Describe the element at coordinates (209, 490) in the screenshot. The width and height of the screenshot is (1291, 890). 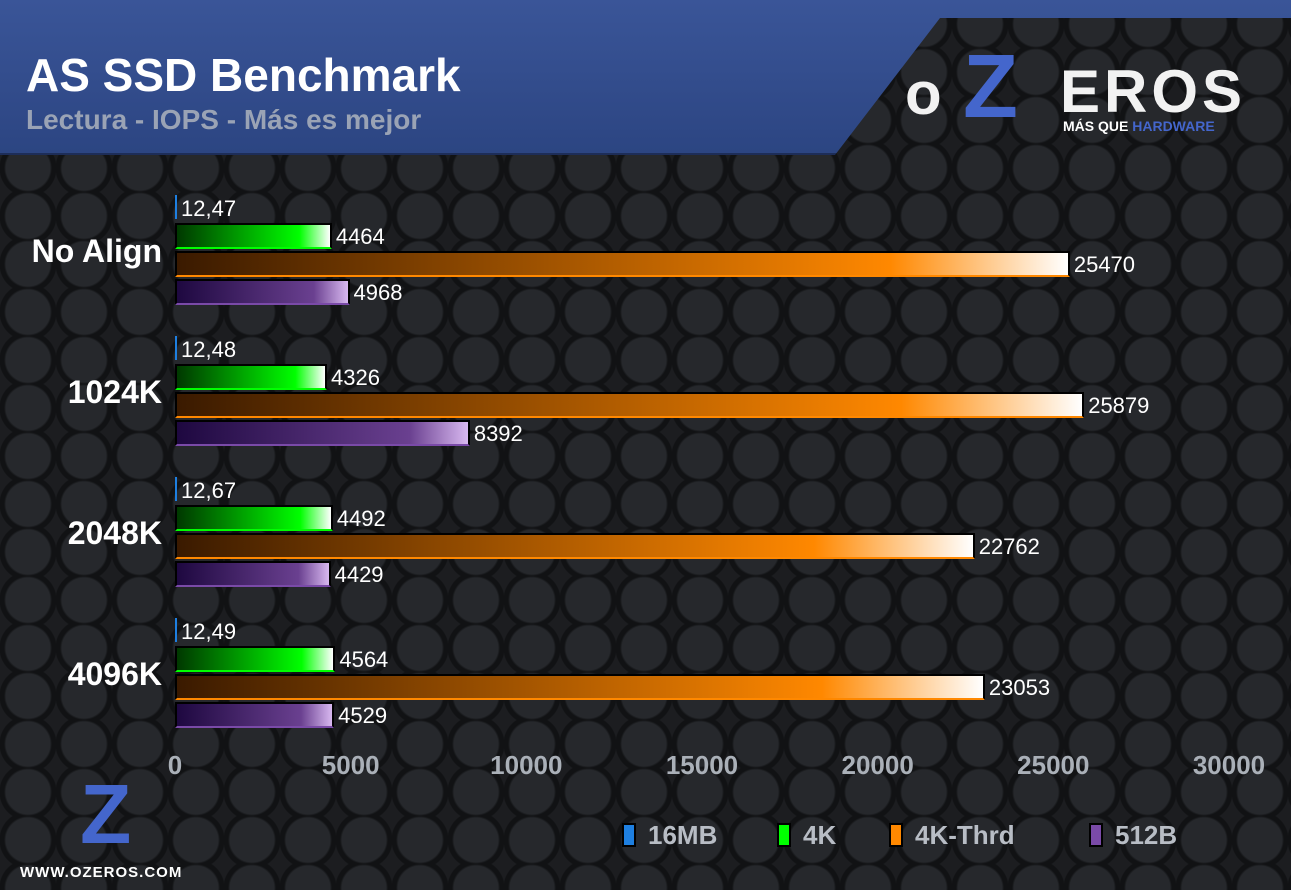
I see `data-label: 12,67` at that location.